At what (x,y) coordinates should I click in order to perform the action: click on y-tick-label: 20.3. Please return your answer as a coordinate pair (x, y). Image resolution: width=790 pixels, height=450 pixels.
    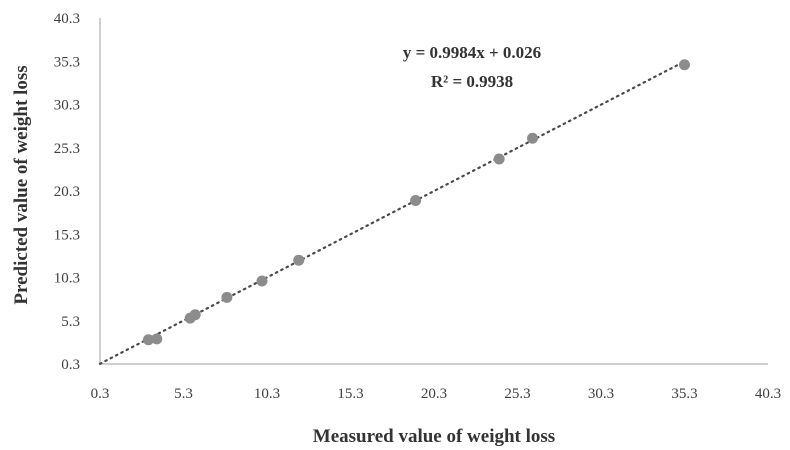
    Looking at the image, I should click on (67, 192).